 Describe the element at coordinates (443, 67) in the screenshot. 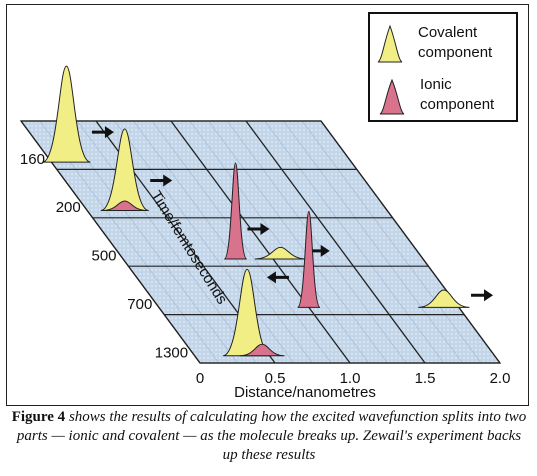

I see `legend: Covalent component Ionic component` at that location.